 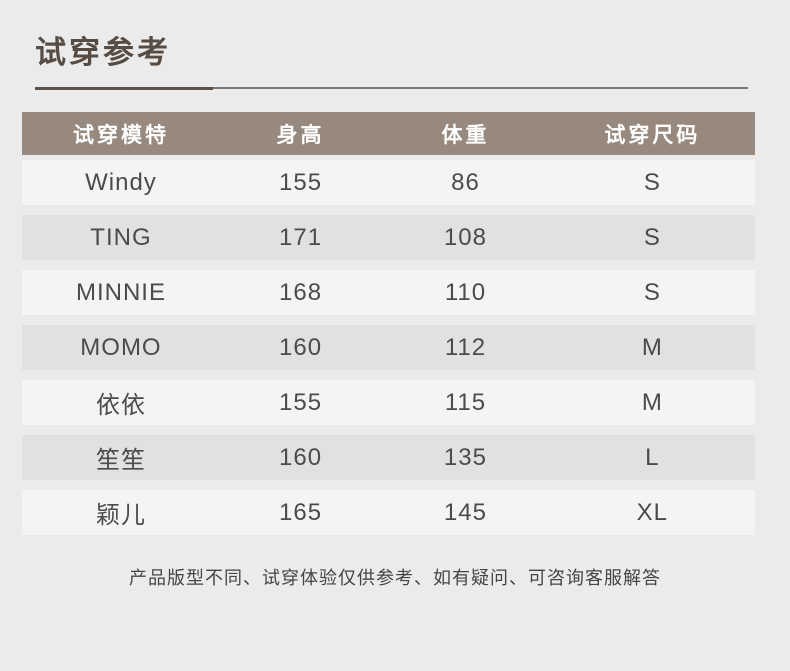 I want to click on header-cell-weight: 体重, so click(x=465, y=135).